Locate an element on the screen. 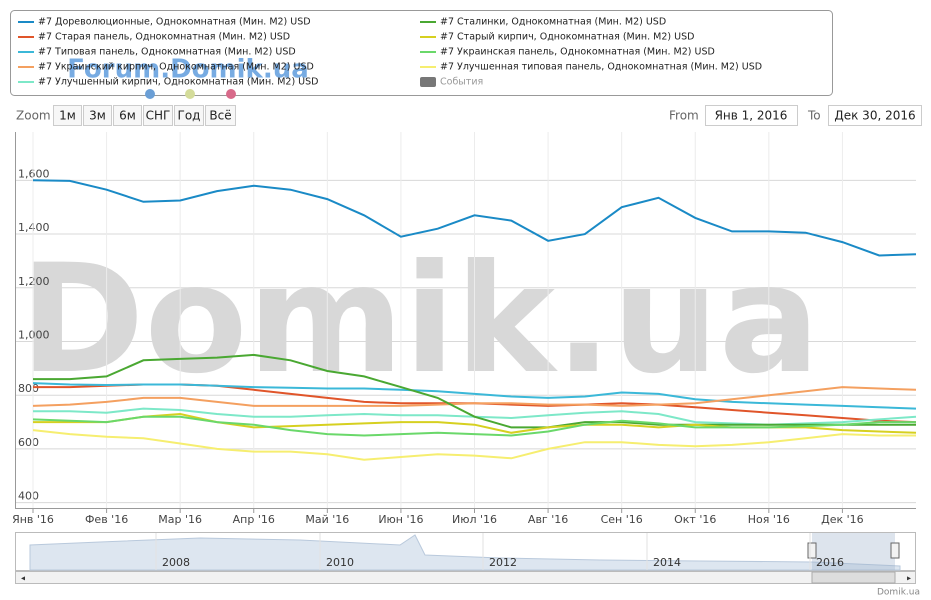 This screenshot has width=931, height=600. navigator-area is located at coordinates (465, 552).